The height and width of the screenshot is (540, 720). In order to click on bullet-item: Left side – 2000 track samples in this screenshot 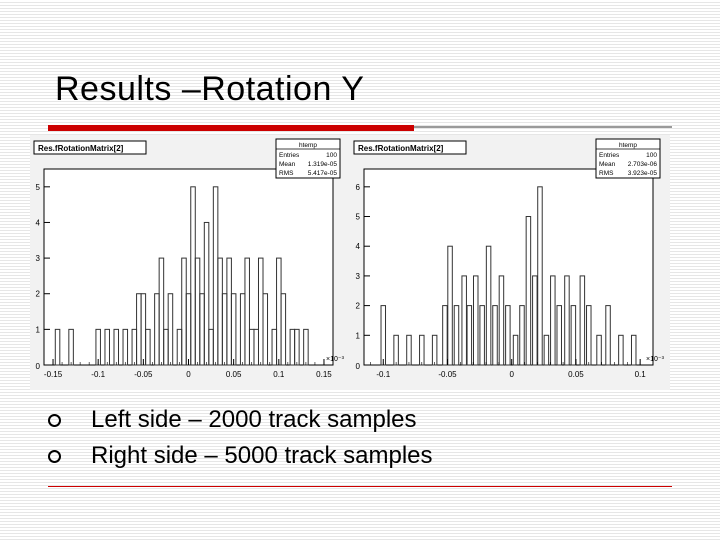, I will do `click(239, 420)`.